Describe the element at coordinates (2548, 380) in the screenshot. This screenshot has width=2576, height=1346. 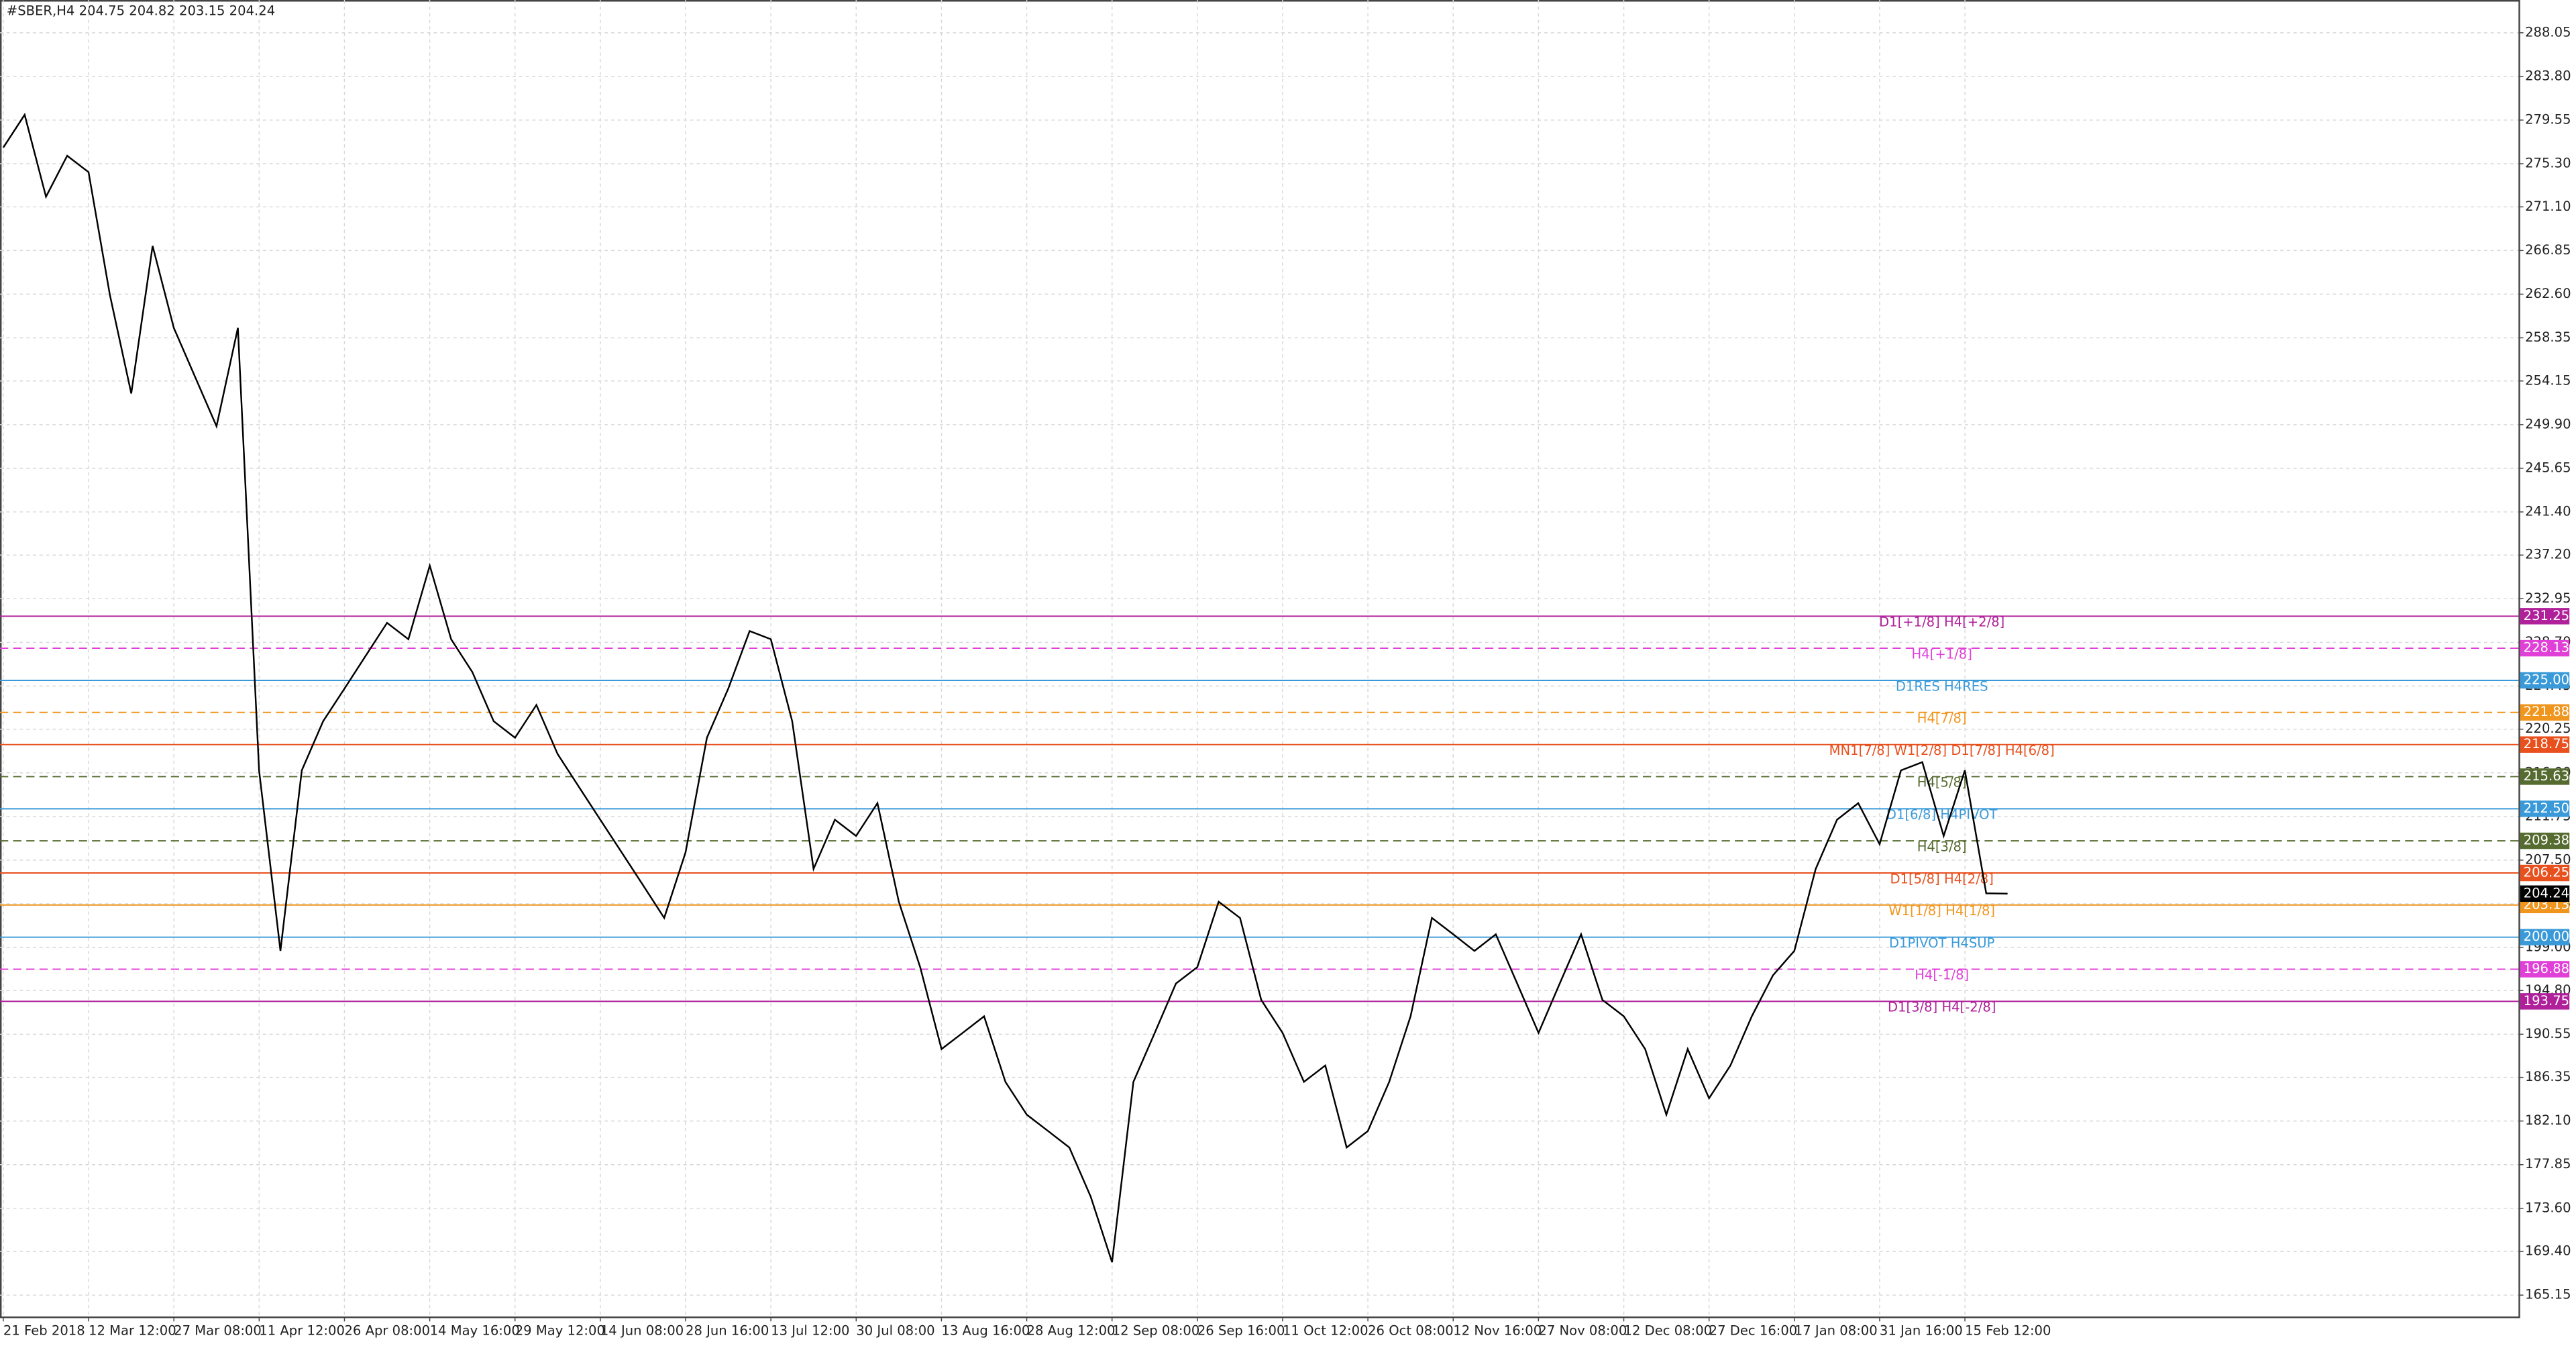
I see `y-tick-label: 254.15` at that location.